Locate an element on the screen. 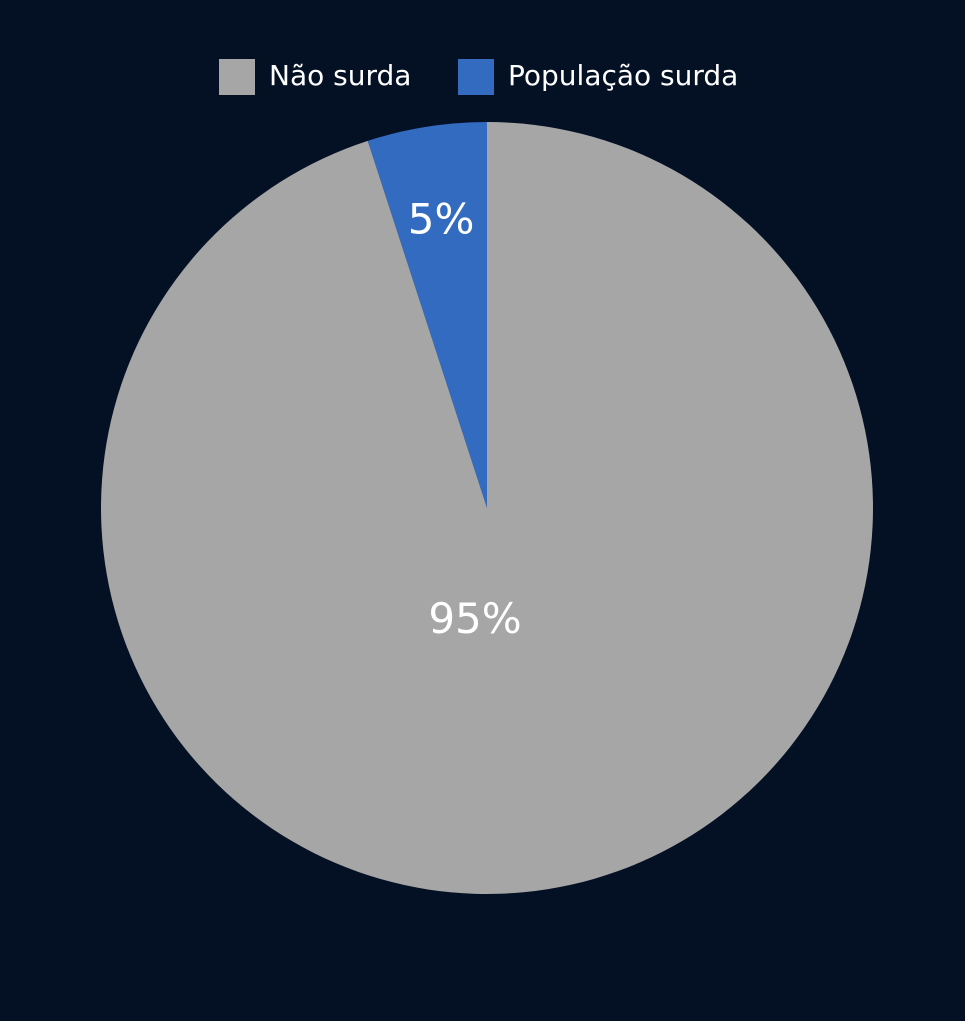 This screenshot has width=965, height=1021. pie-slice-labels: 5% 95% is located at coordinates (465, 418).